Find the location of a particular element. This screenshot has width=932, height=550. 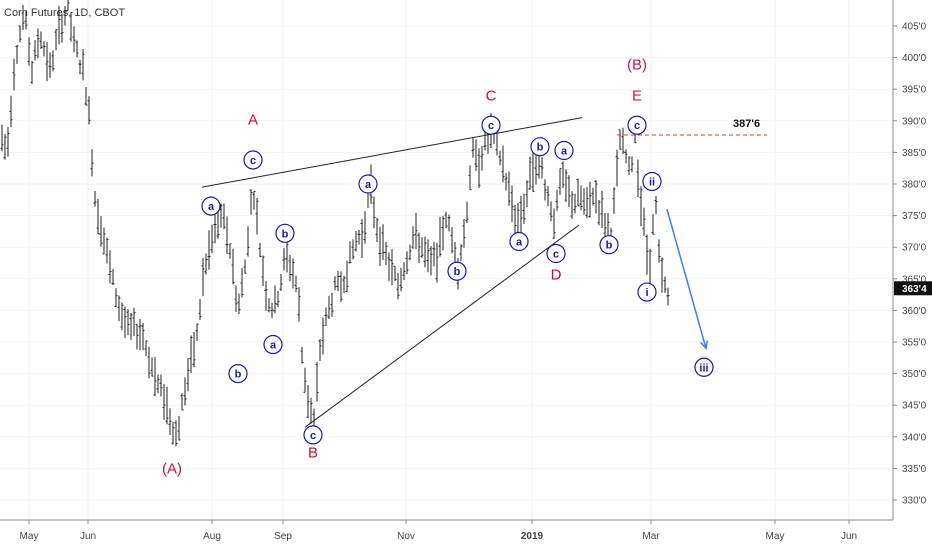

wave-label: C is located at coordinates (491, 96).